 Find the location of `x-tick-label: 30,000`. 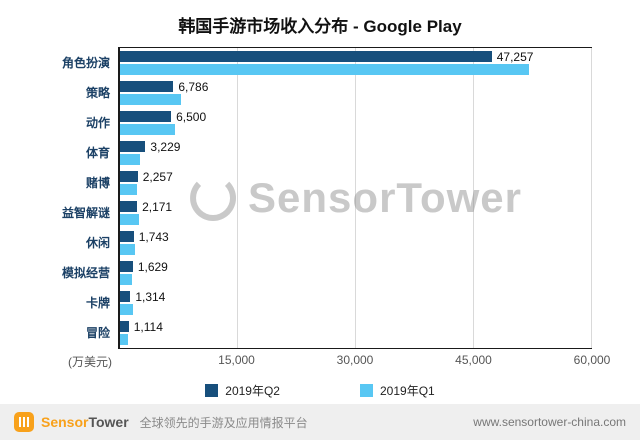

x-tick-label: 30,000 is located at coordinates (355, 360).